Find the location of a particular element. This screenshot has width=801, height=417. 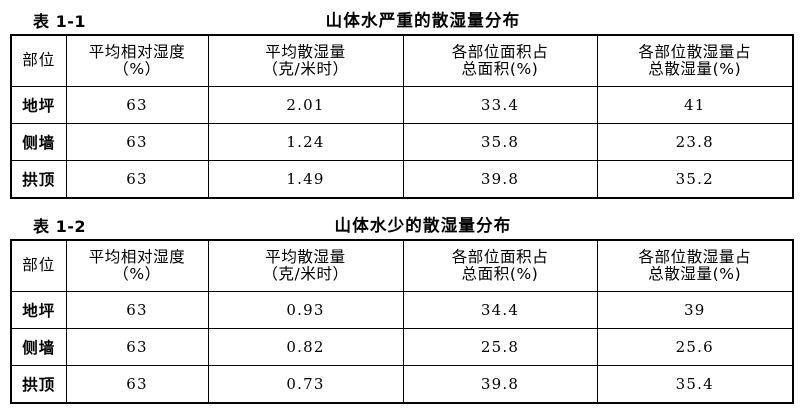

table-row: 侧墙 63 0.82 25.8 25.6 is located at coordinates (402, 347).